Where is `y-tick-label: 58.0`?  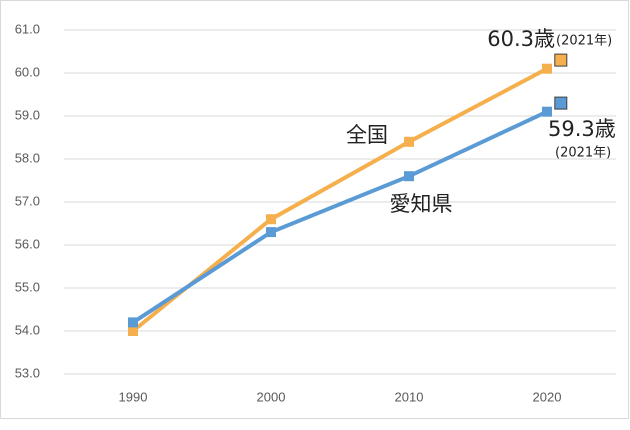 y-tick-label: 58.0 is located at coordinates (27, 157).